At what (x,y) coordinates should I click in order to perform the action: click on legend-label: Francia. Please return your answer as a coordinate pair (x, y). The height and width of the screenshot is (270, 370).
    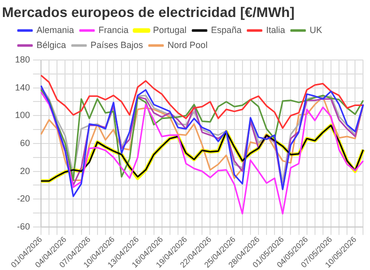
    Looking at the image, I should click on (113, 29).